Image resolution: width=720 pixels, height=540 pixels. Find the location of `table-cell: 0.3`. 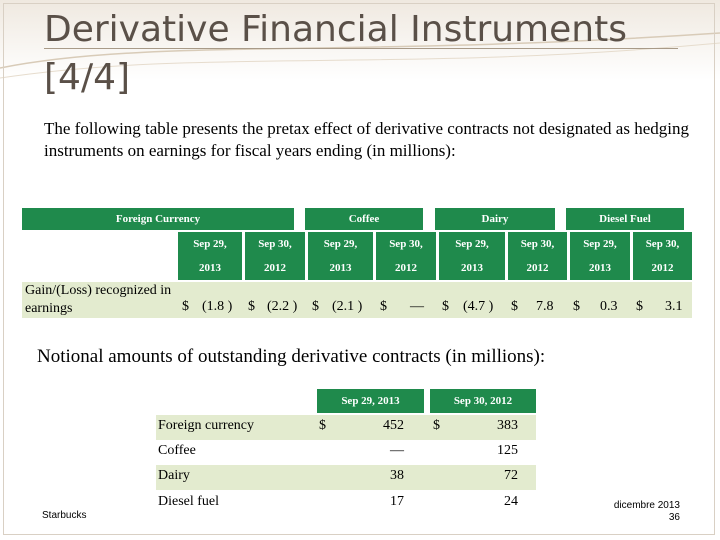

table-cell: 0.3 is located at coordinates (609, 306).